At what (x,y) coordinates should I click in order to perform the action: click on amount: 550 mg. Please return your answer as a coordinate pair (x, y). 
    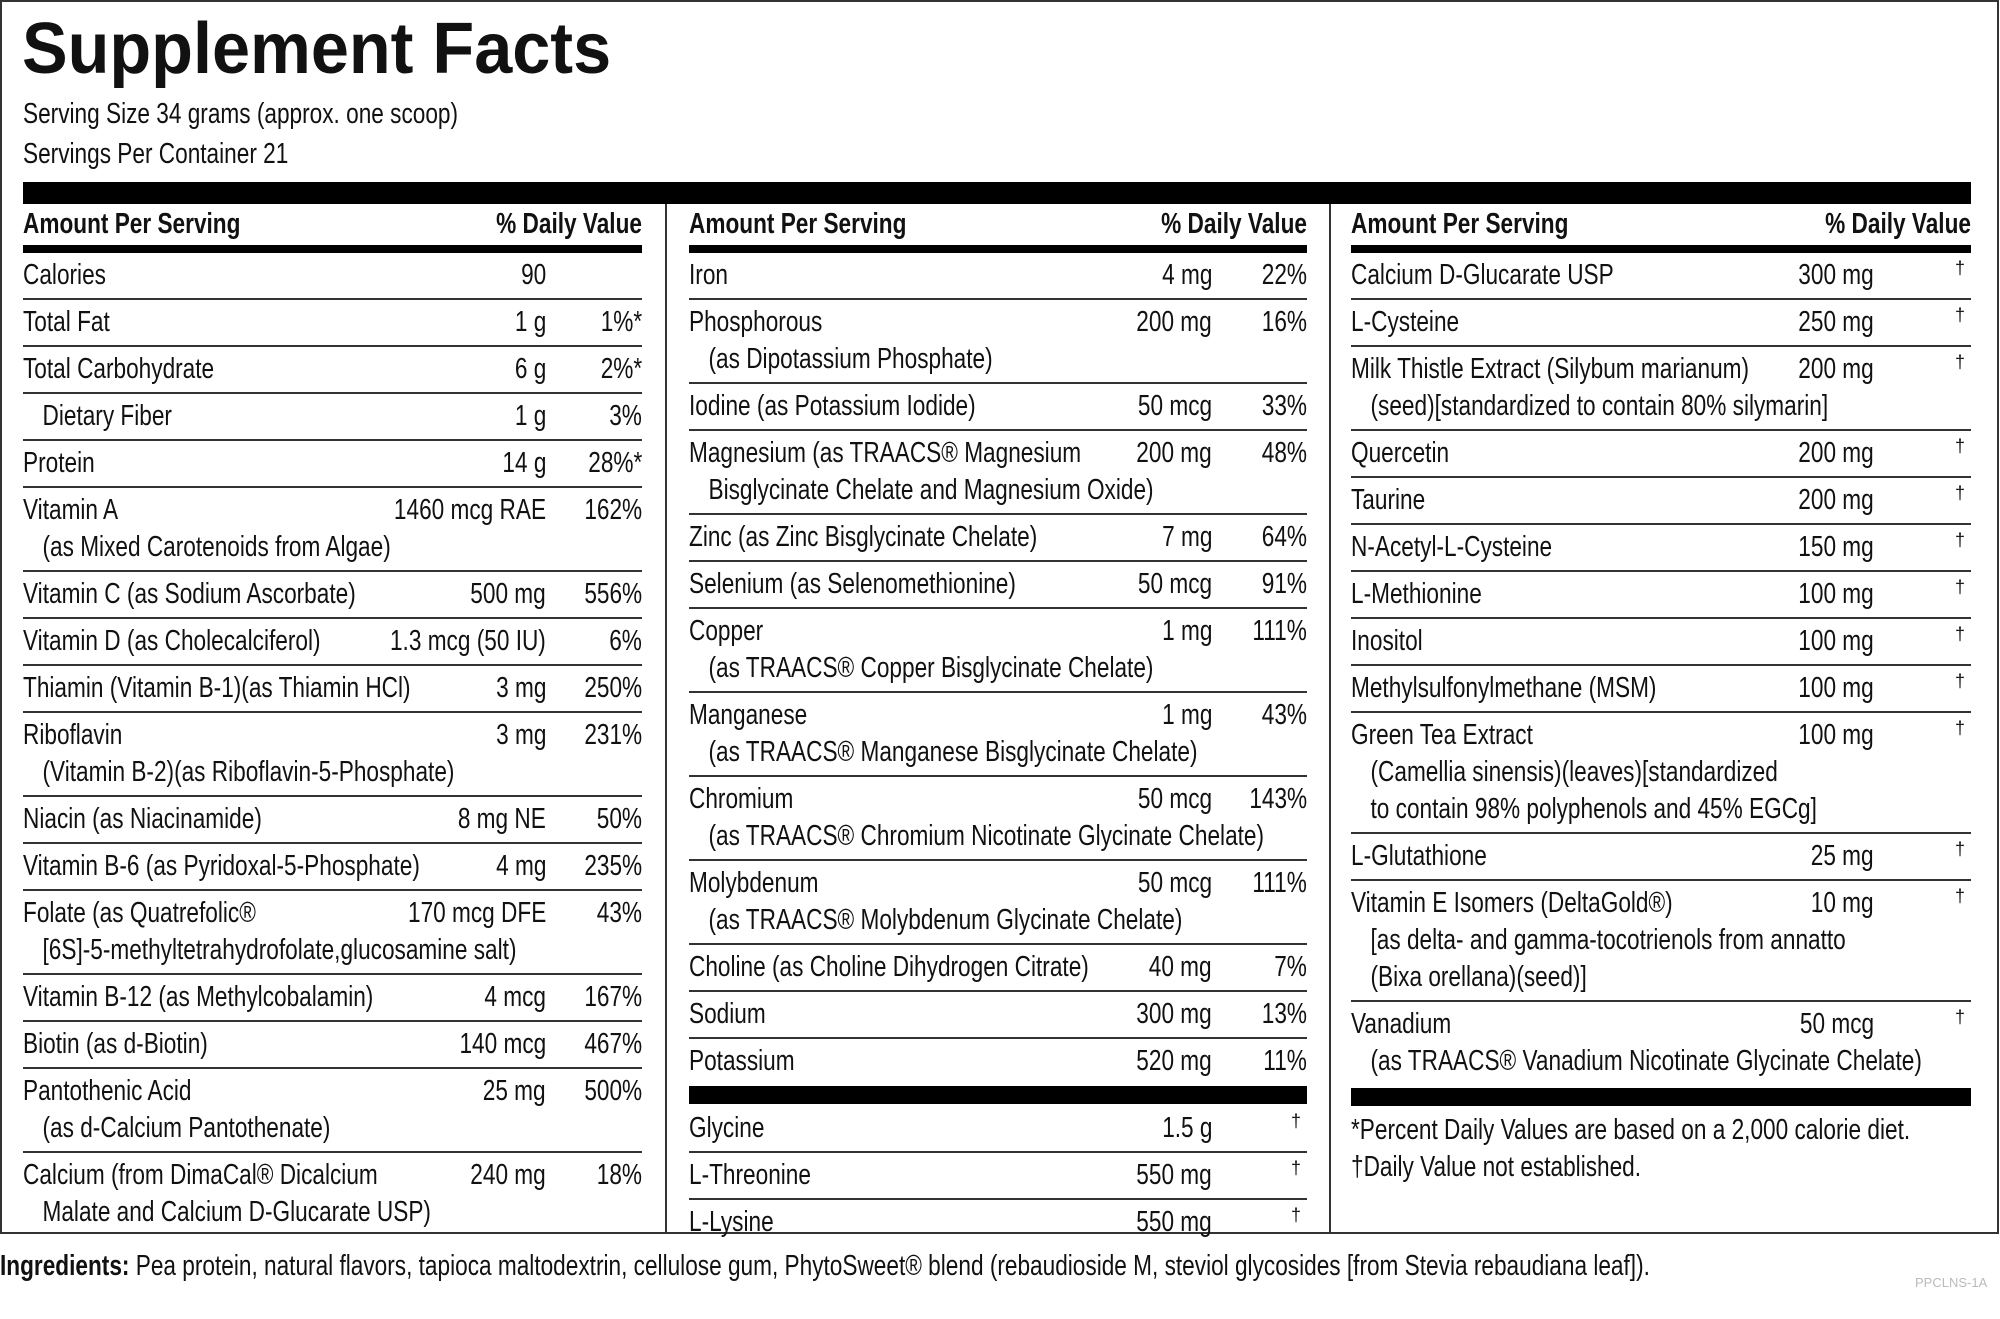
    Looking at the image, I should click on (1174, 1222).